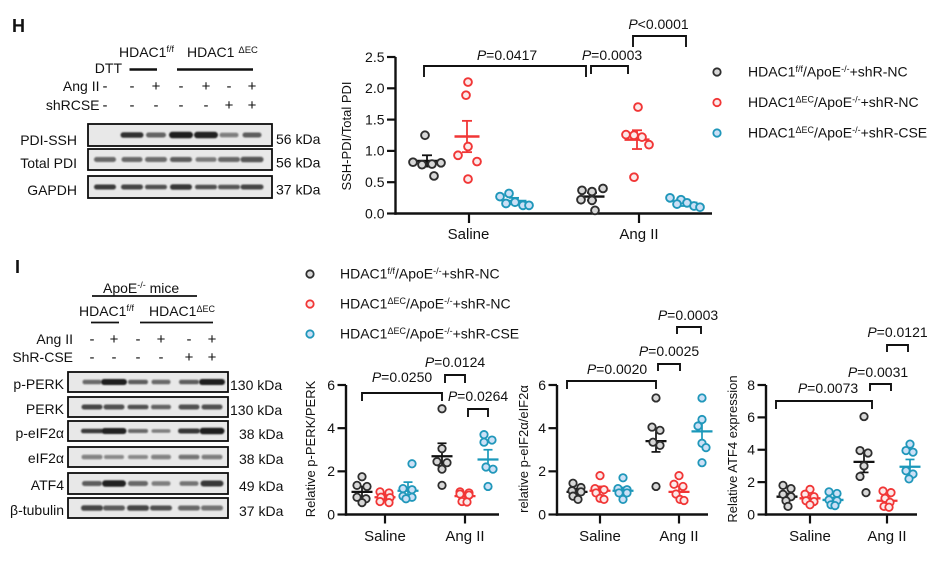 The height and width of the screenshot is (567, 943). I want to click on svg-text: ShR-CSE, so click(42, 357).